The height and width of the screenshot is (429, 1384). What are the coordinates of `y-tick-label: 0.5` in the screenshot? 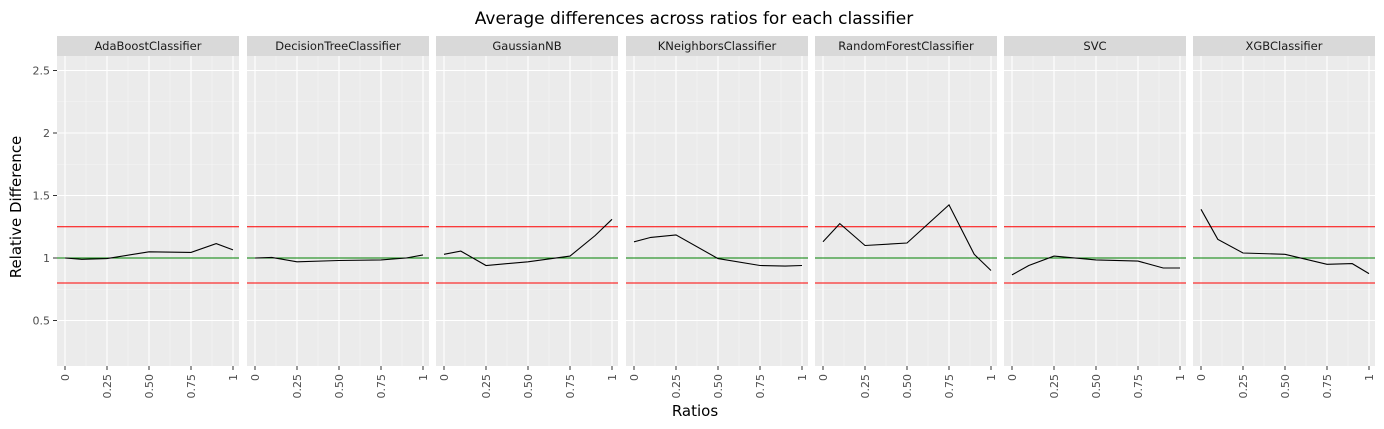 It's located at (42, 321).